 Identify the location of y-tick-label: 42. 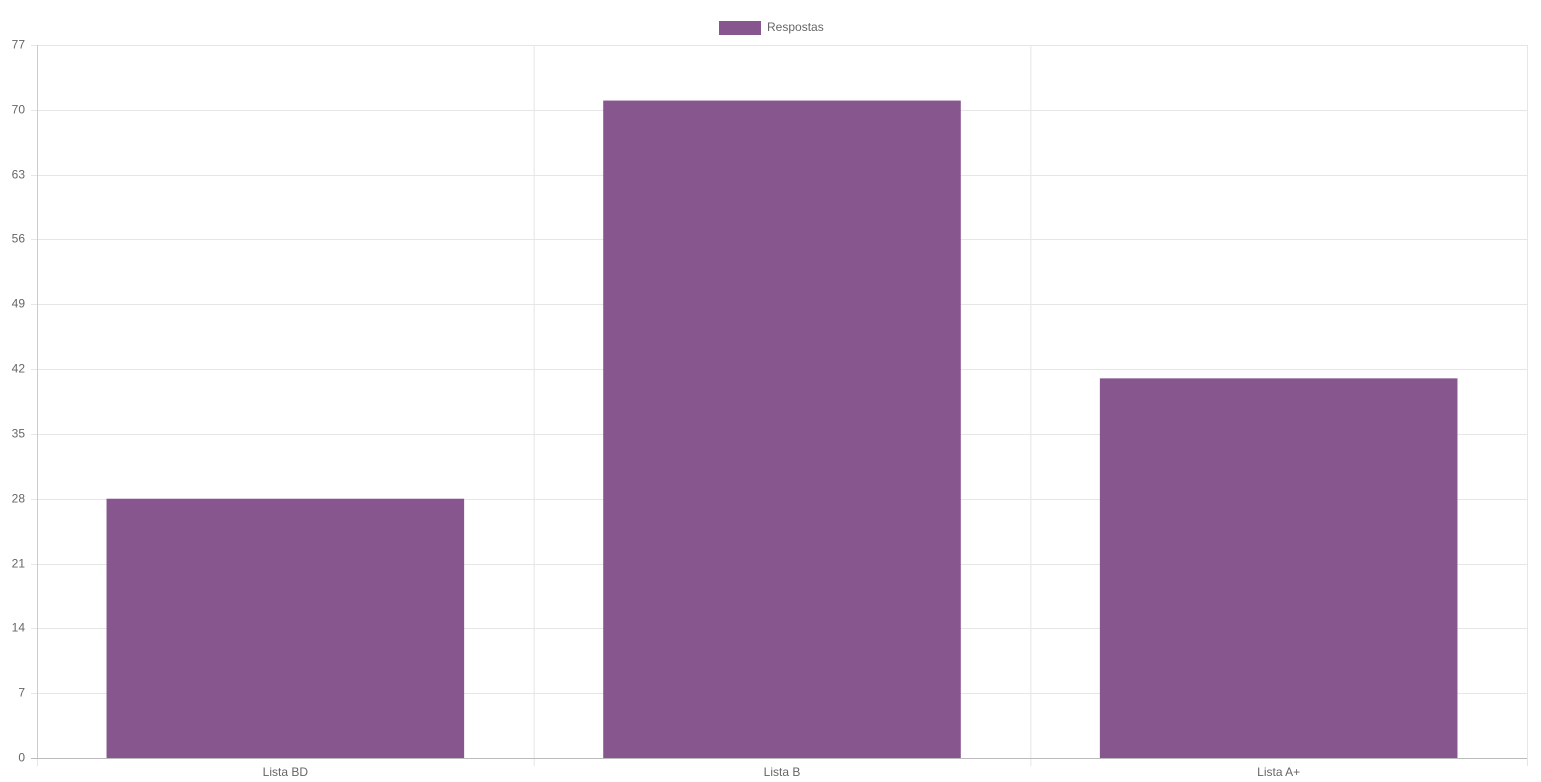
(19, 369).